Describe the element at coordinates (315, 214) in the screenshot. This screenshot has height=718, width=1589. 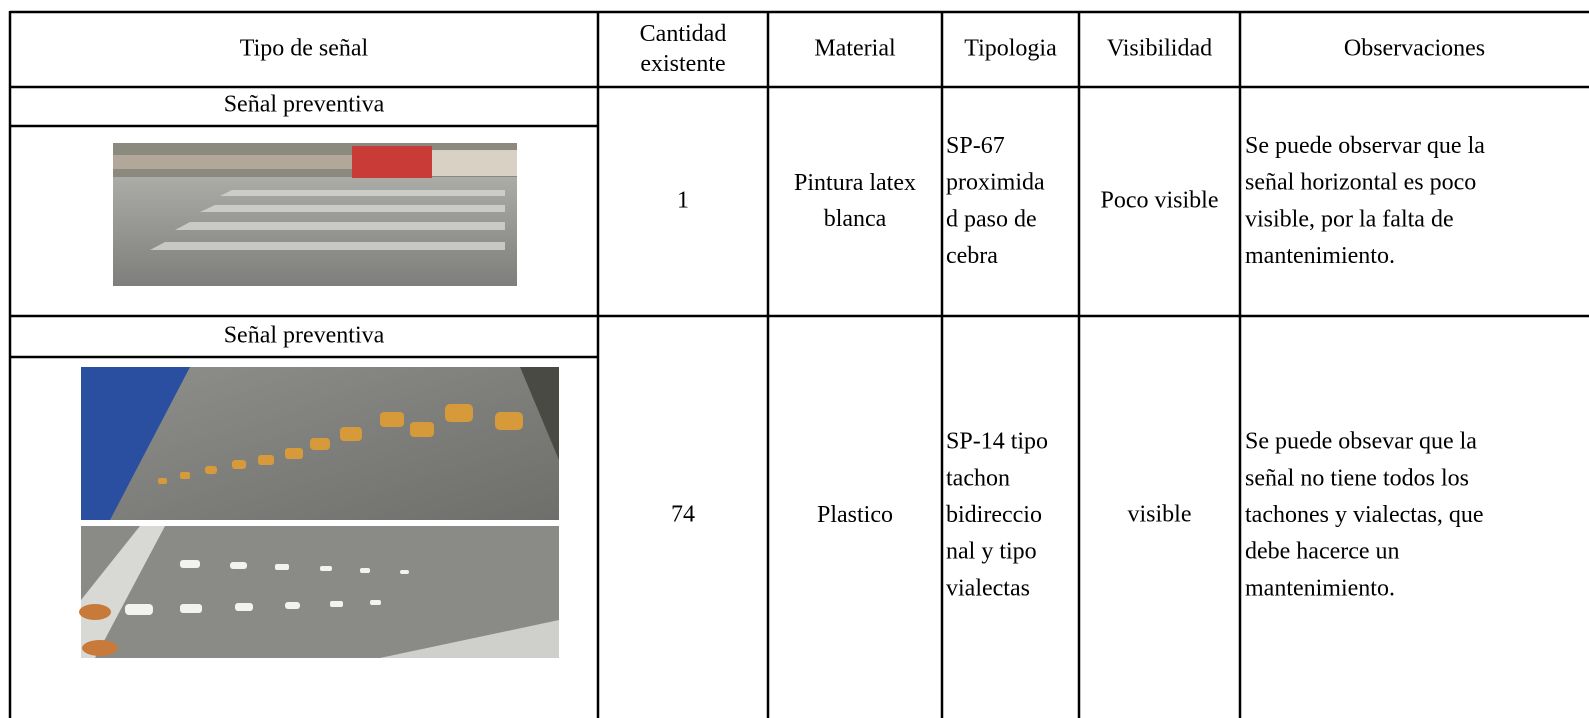
I see `photo-crosswalk` at that location.